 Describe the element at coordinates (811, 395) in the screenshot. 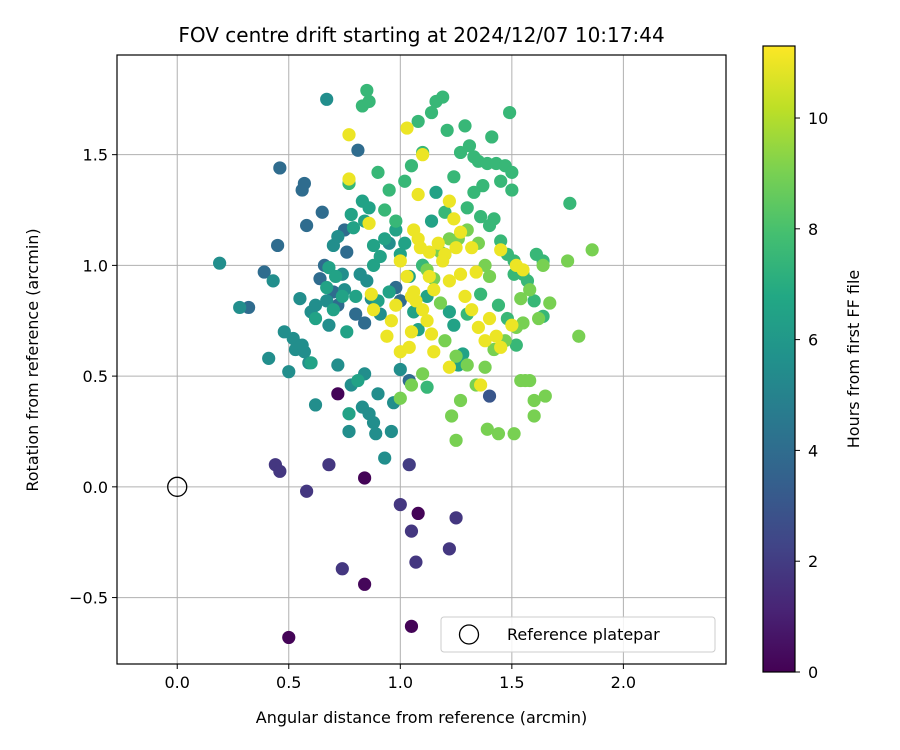

I see `colorbar-ticks: 0 2 4 6 8 10` at that location.